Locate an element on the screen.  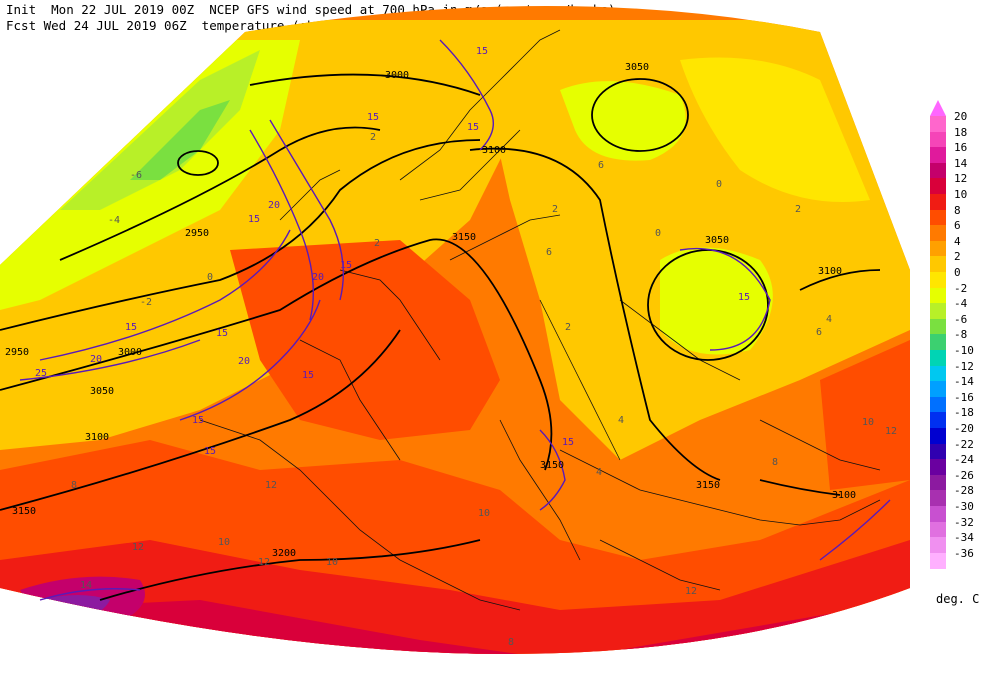
colorbar-label: 0 is located at coordinates (957, 272).